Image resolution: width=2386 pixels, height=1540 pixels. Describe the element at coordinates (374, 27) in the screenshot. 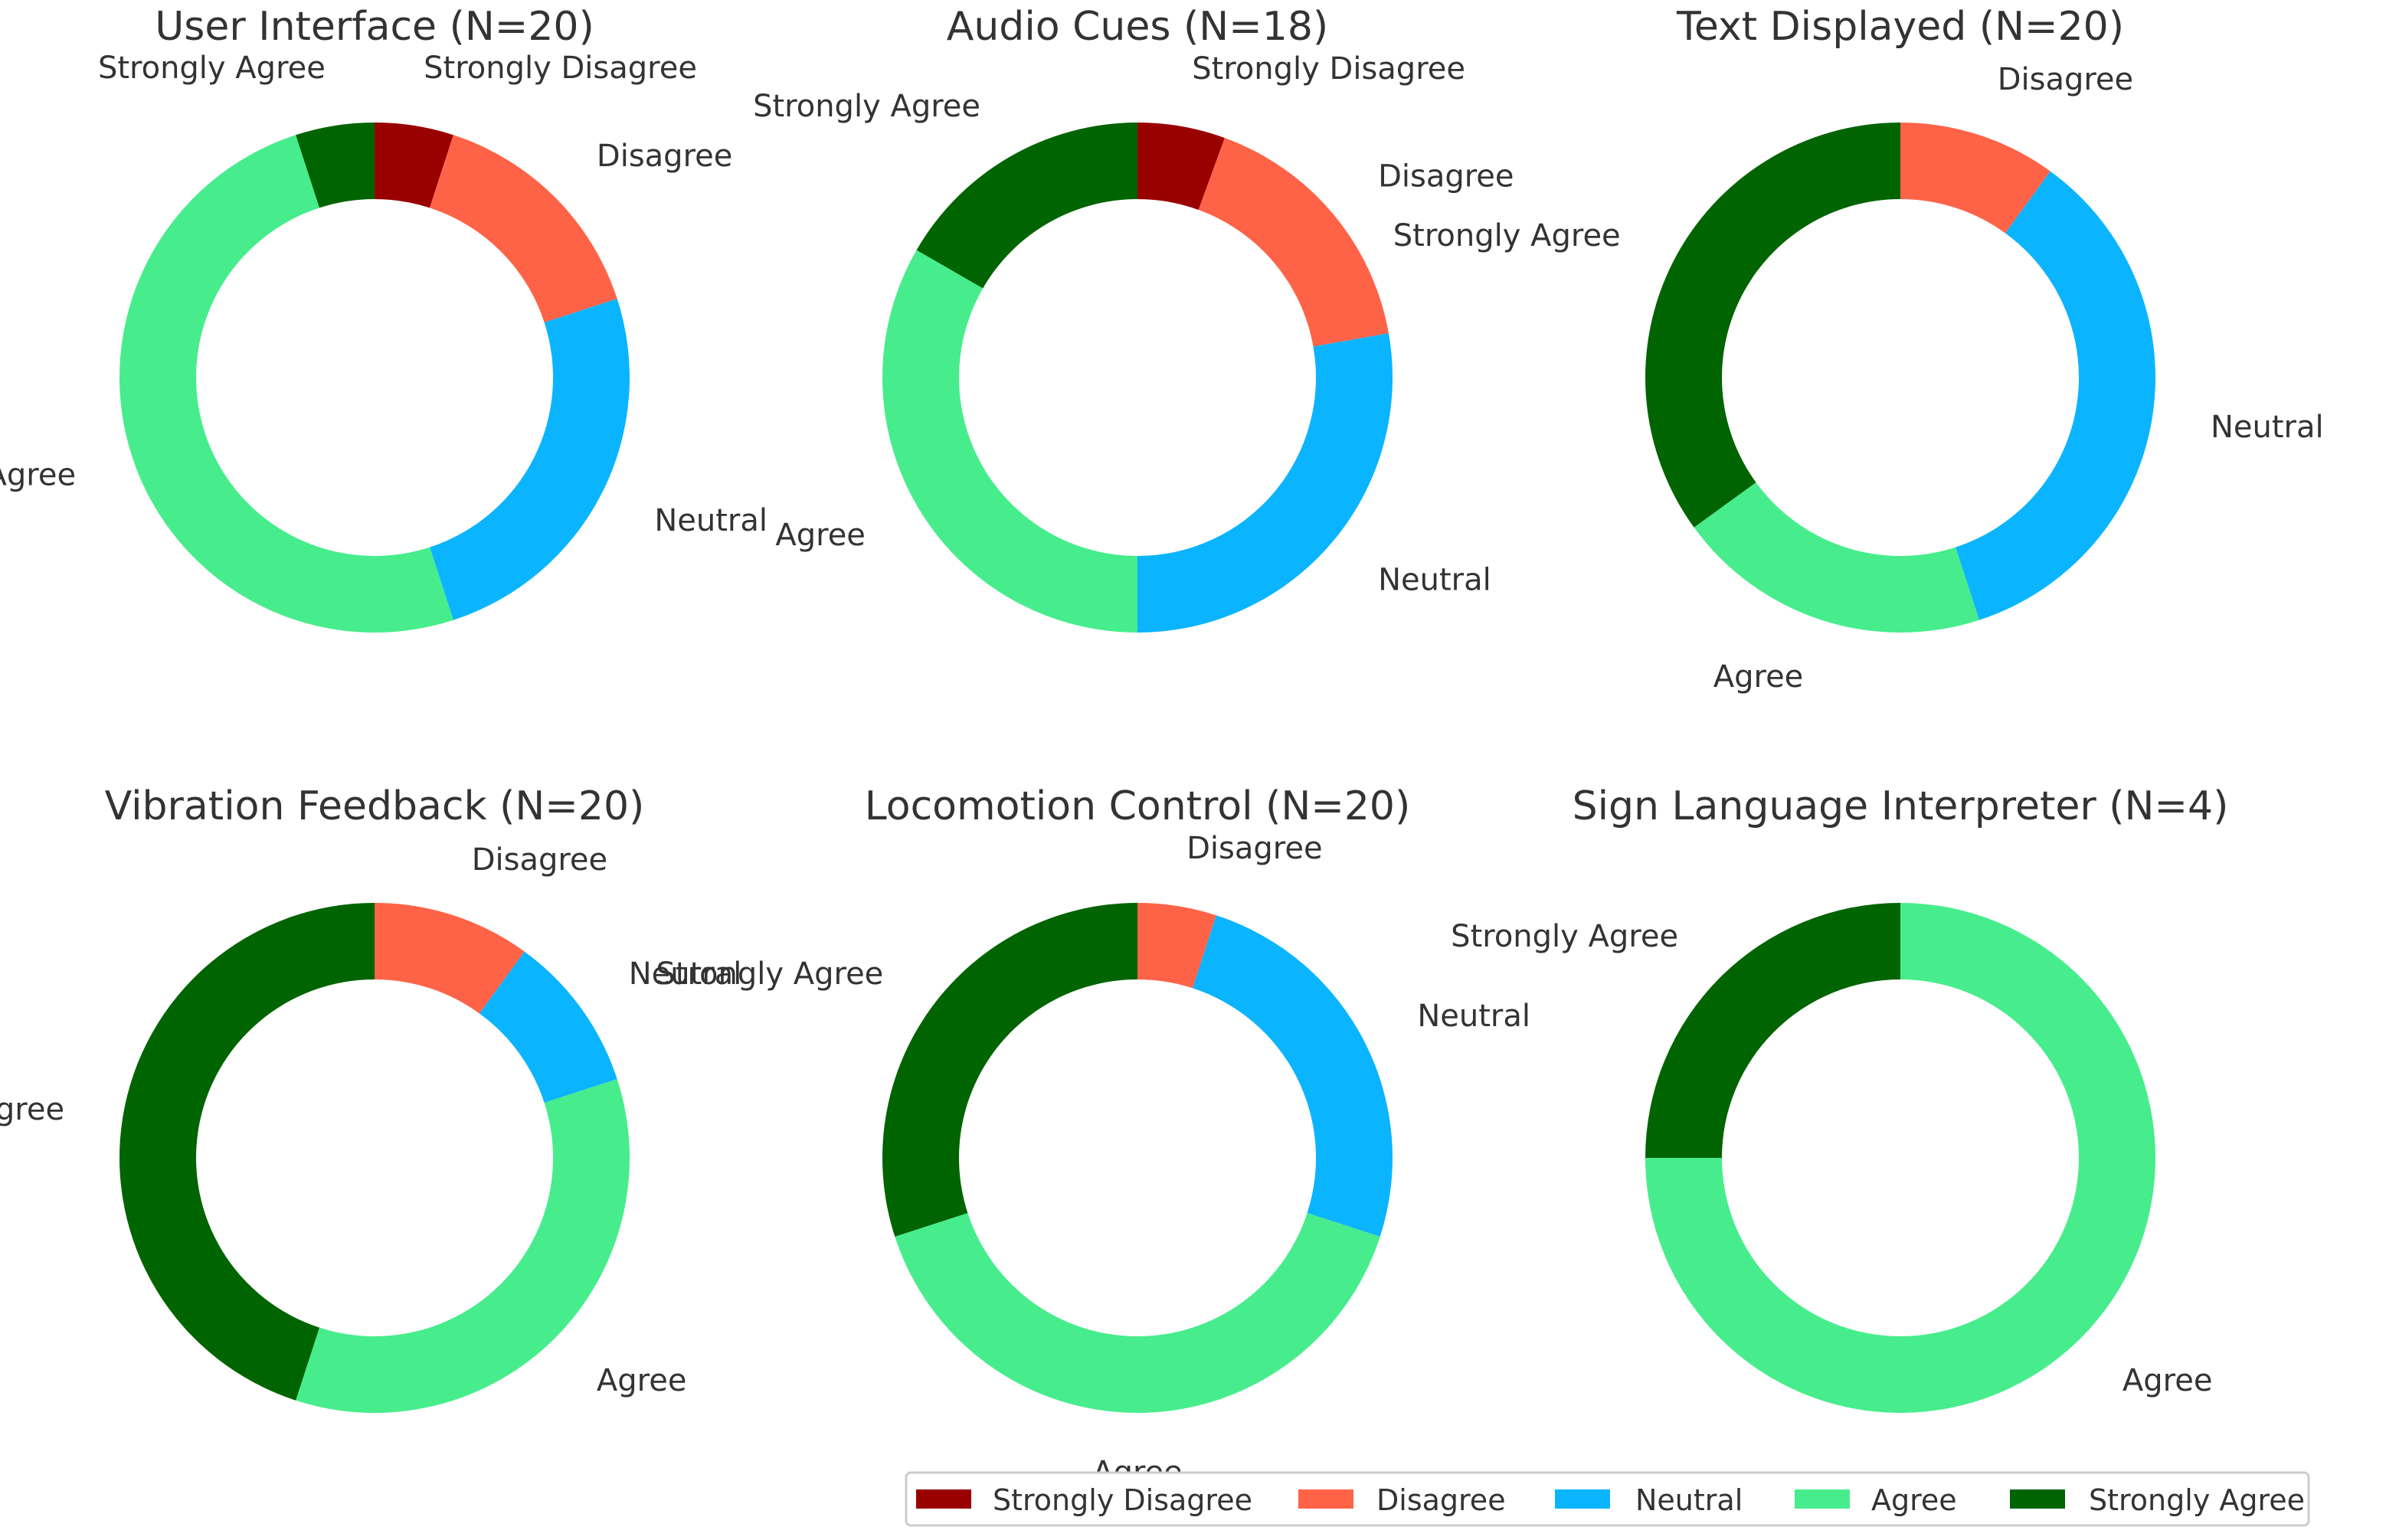

I see `chart-title: User Interface (N=20)` at that location.